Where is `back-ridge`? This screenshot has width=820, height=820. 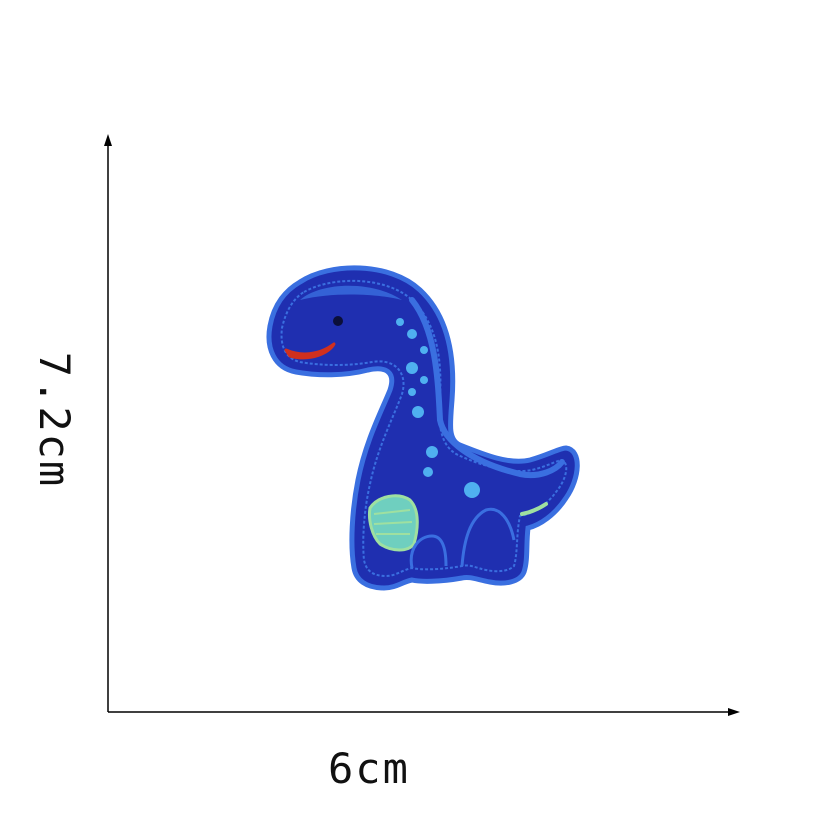 back-ridge is located at coordinates (487, 387).